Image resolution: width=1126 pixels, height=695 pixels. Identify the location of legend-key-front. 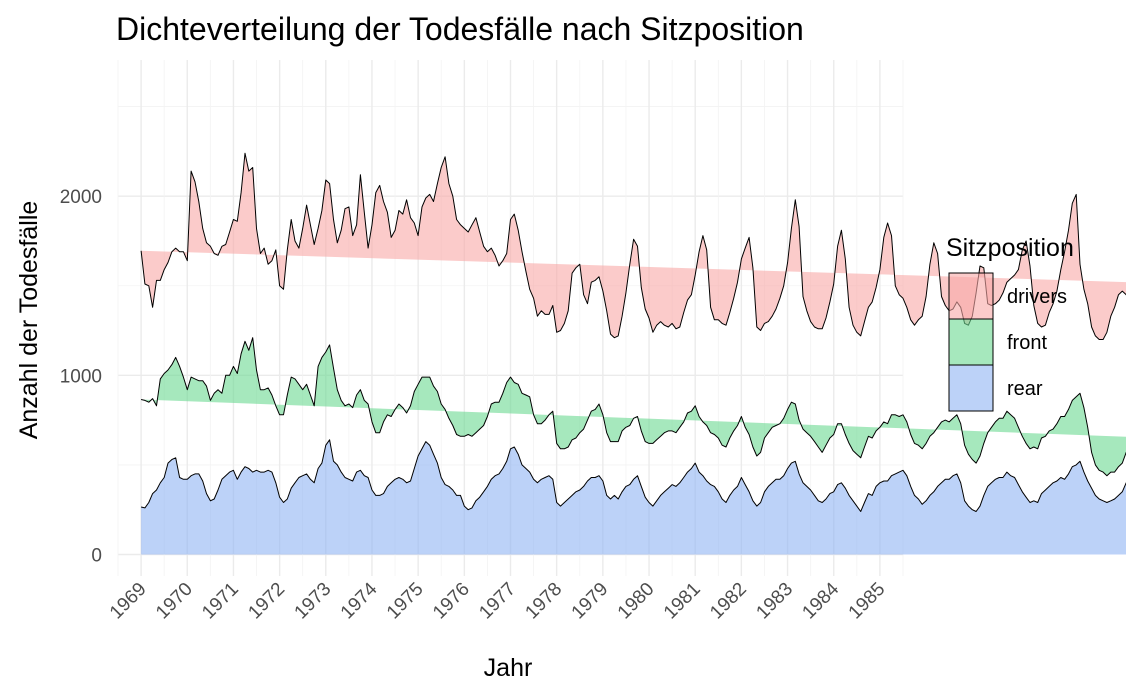
(971, 342).